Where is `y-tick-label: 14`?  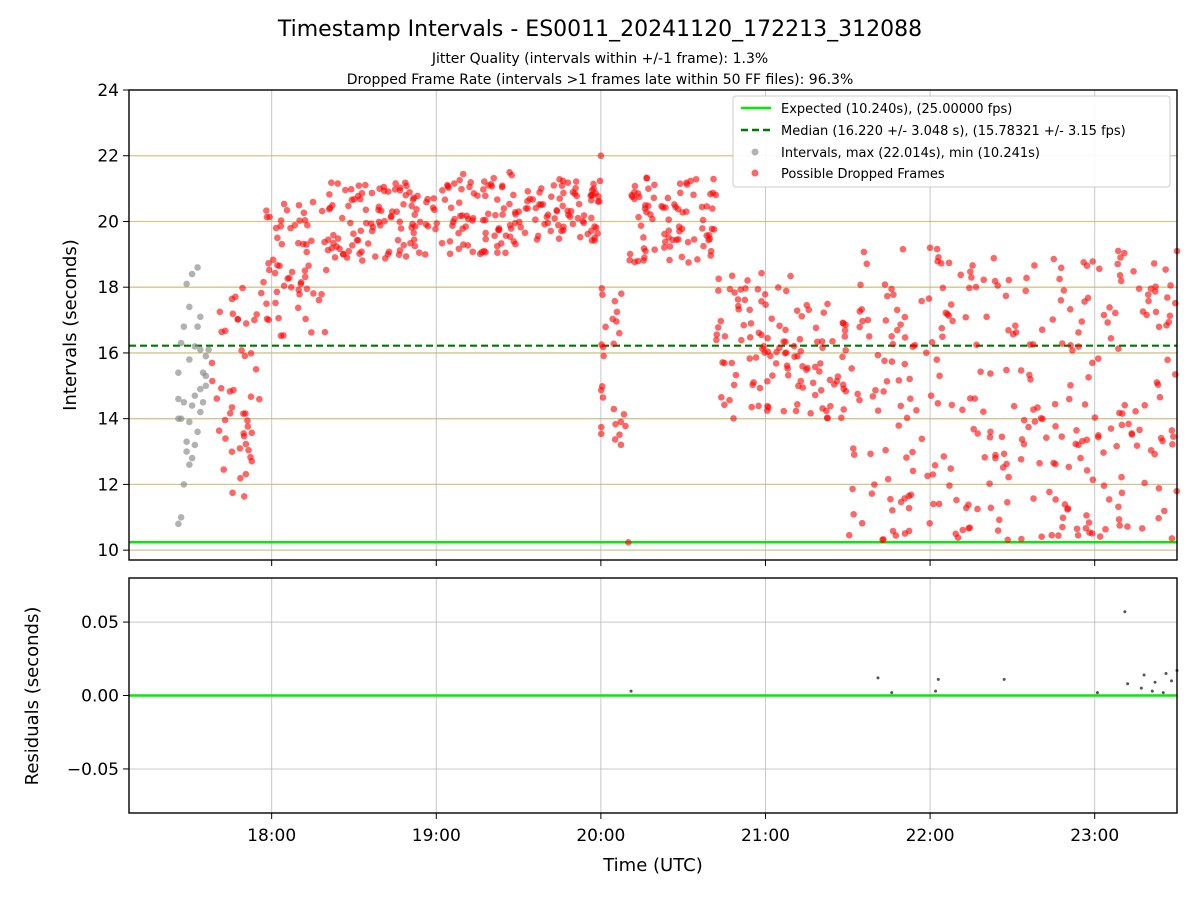
y-tick-label: 14 is located at coordinates (108, 420).